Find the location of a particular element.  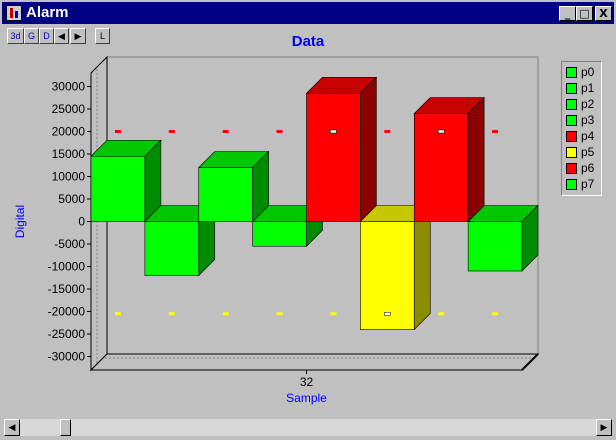

bar-p4 is located at coordinates (333, 157).